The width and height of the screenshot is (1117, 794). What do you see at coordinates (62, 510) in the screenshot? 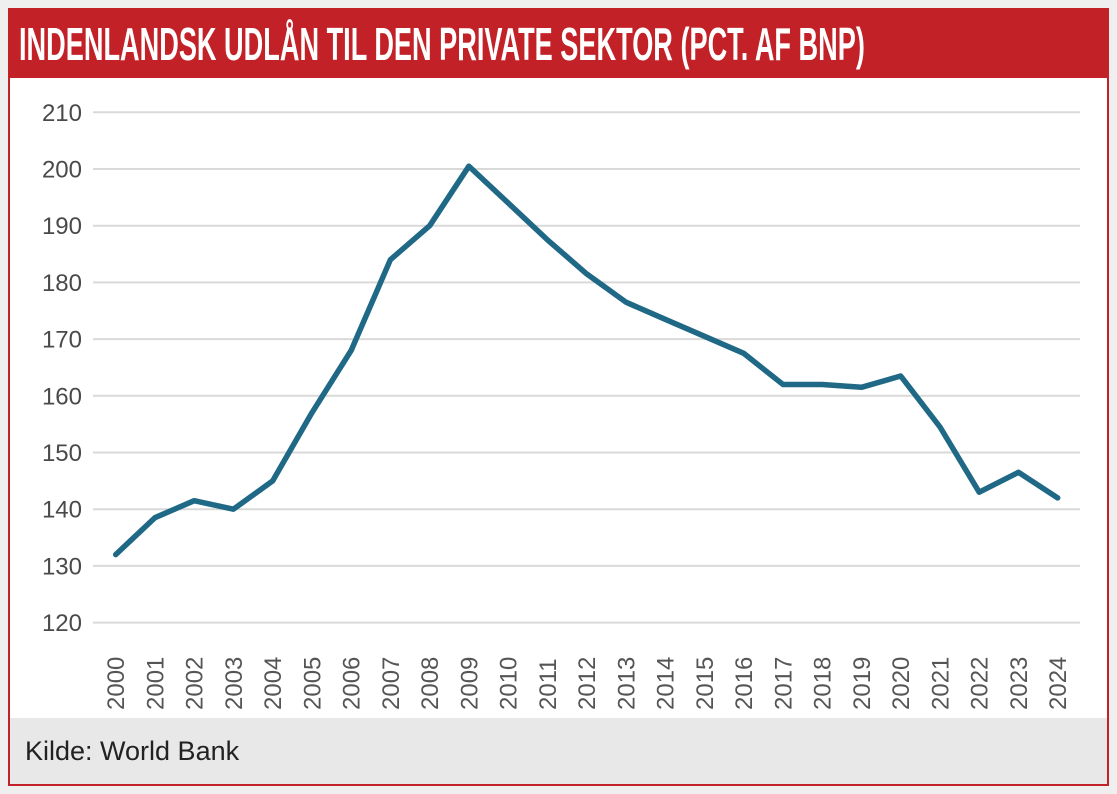
I see `y-tick-label: 140` at bounding box center [62, 510].